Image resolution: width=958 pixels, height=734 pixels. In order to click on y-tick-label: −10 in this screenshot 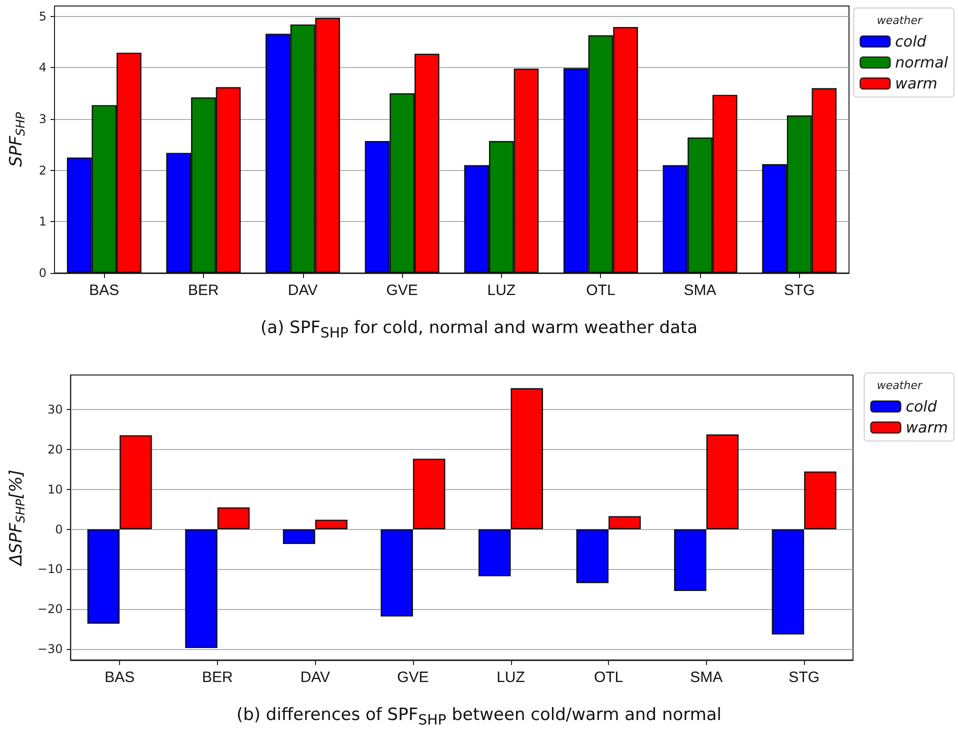, I will do `click(50, 569)`.